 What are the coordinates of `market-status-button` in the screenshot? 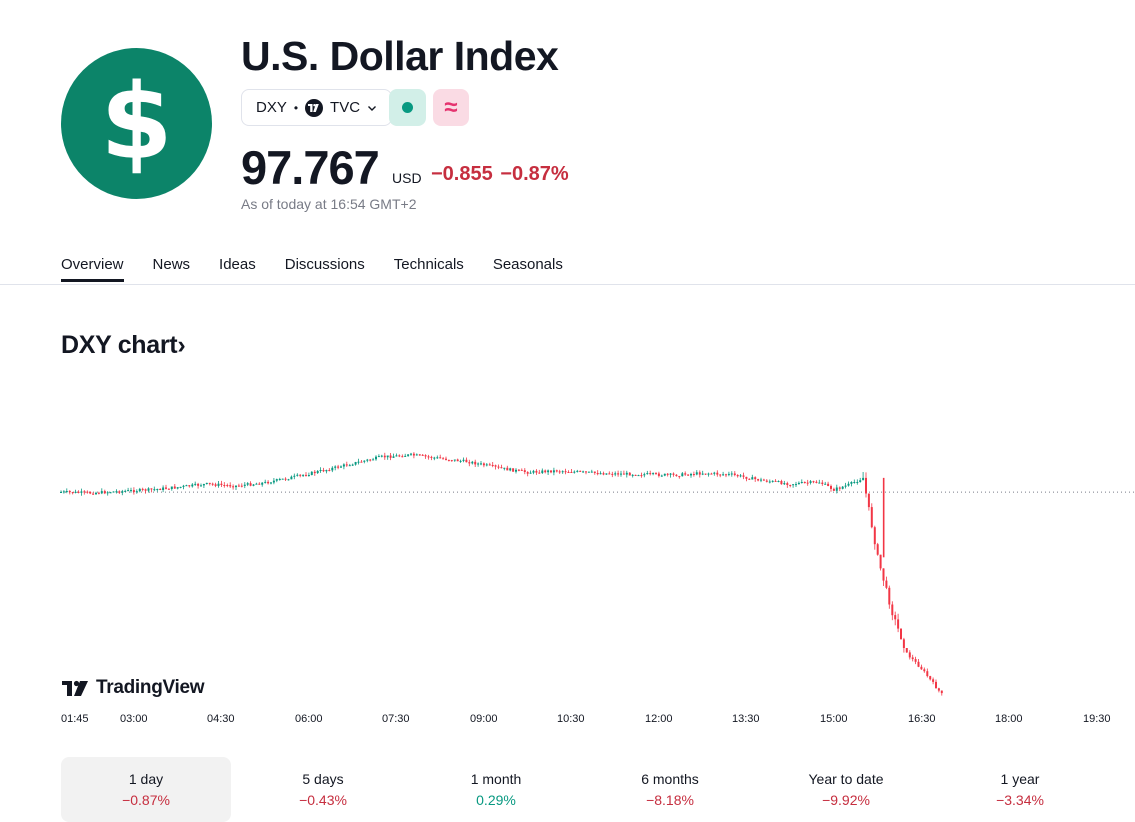 It's located at (407, 107).